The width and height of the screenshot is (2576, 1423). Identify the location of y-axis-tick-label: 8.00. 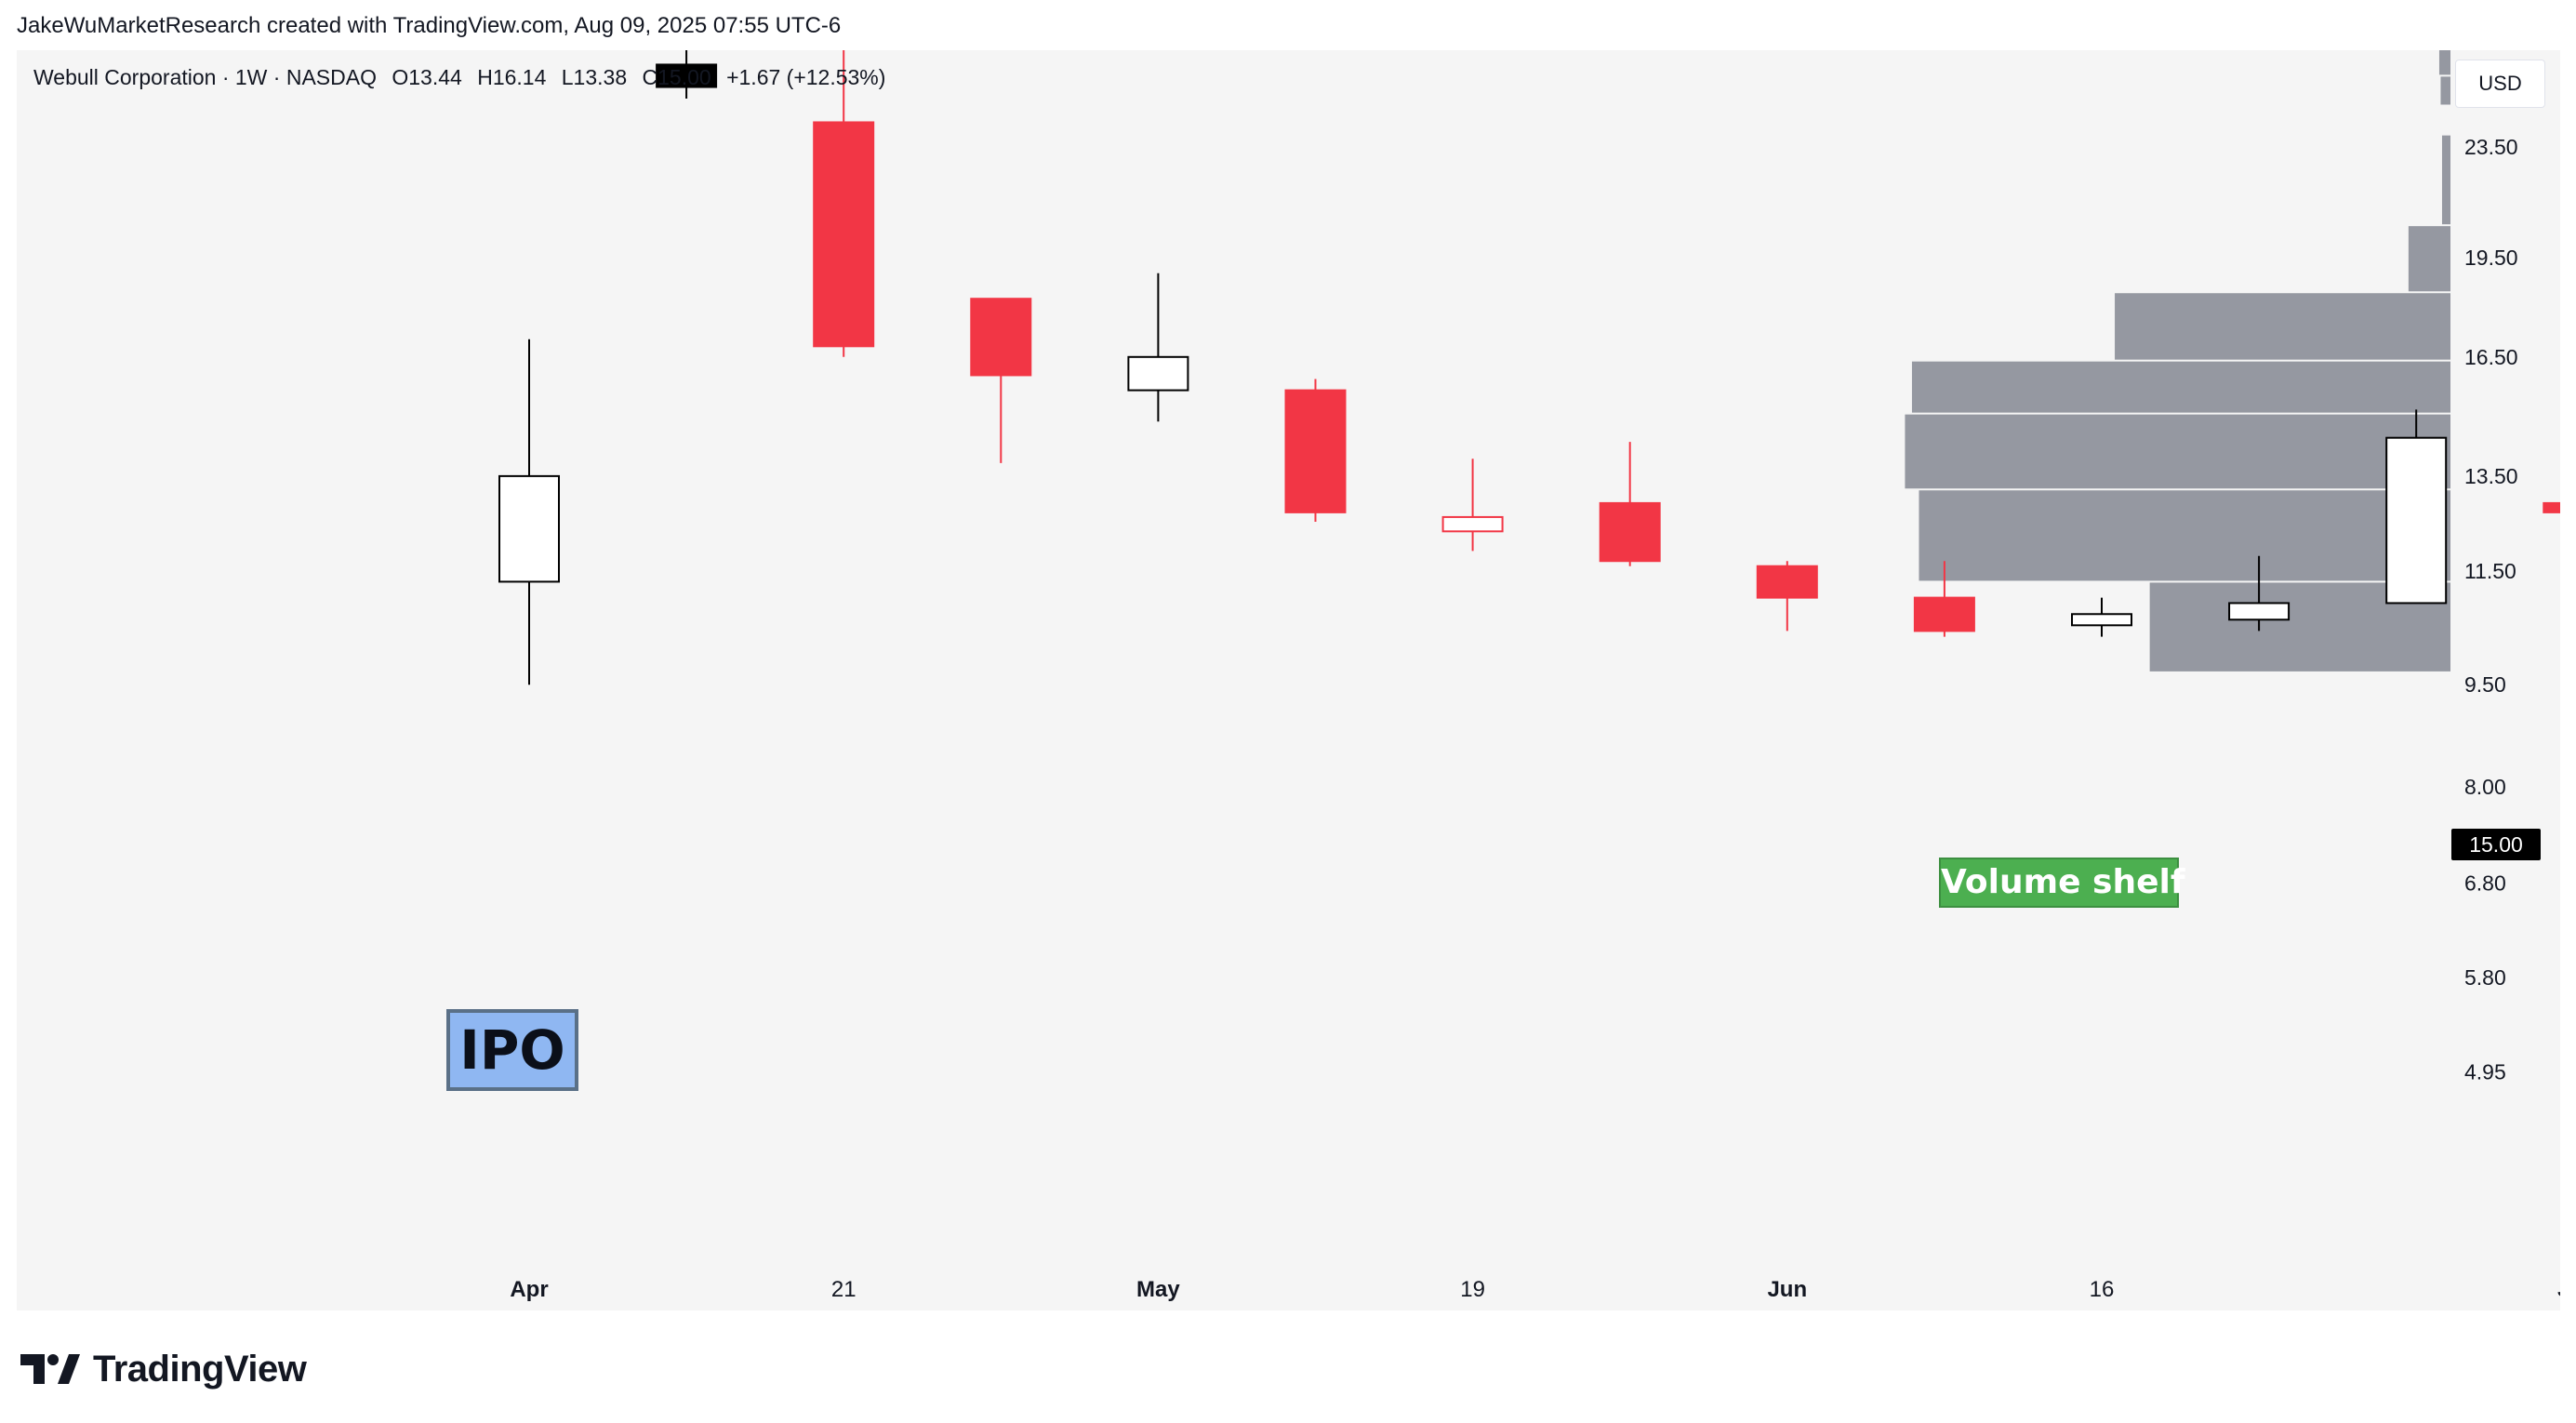
(2485, 787).